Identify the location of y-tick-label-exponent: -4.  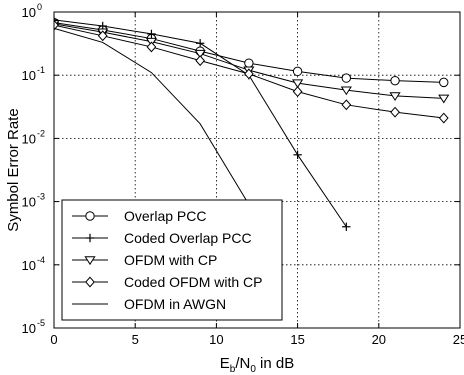
(41, 260).